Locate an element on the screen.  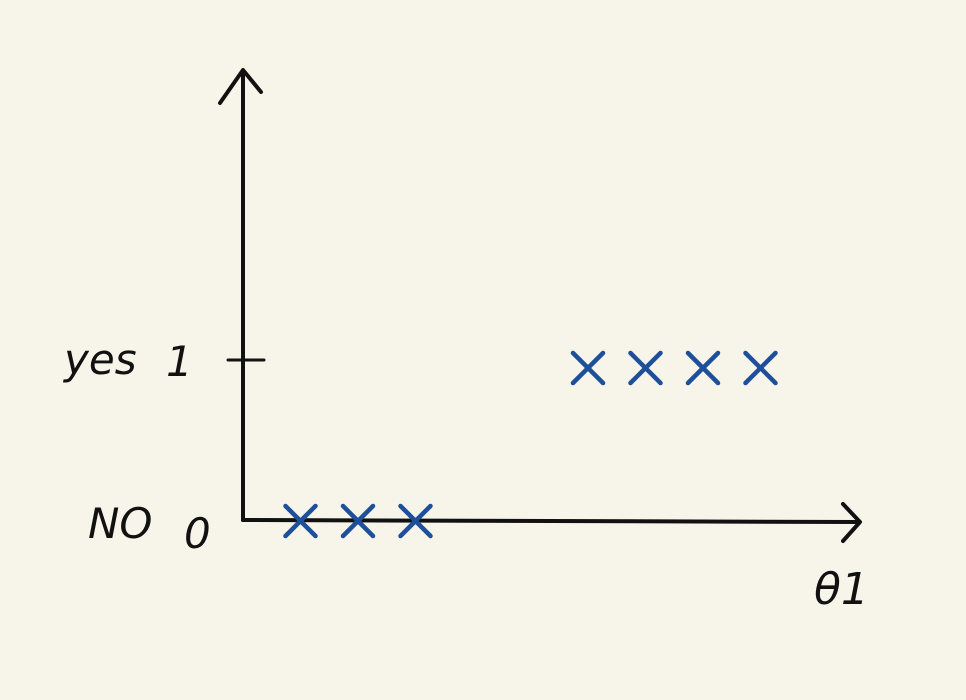
y-axis-arrowhead is located at coordinates (240, 86).